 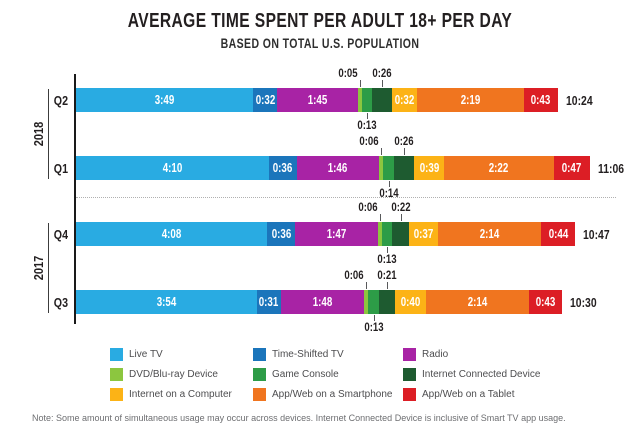 I want to click on callout-value-game-console: 0:14, so click(x=388, y=193).